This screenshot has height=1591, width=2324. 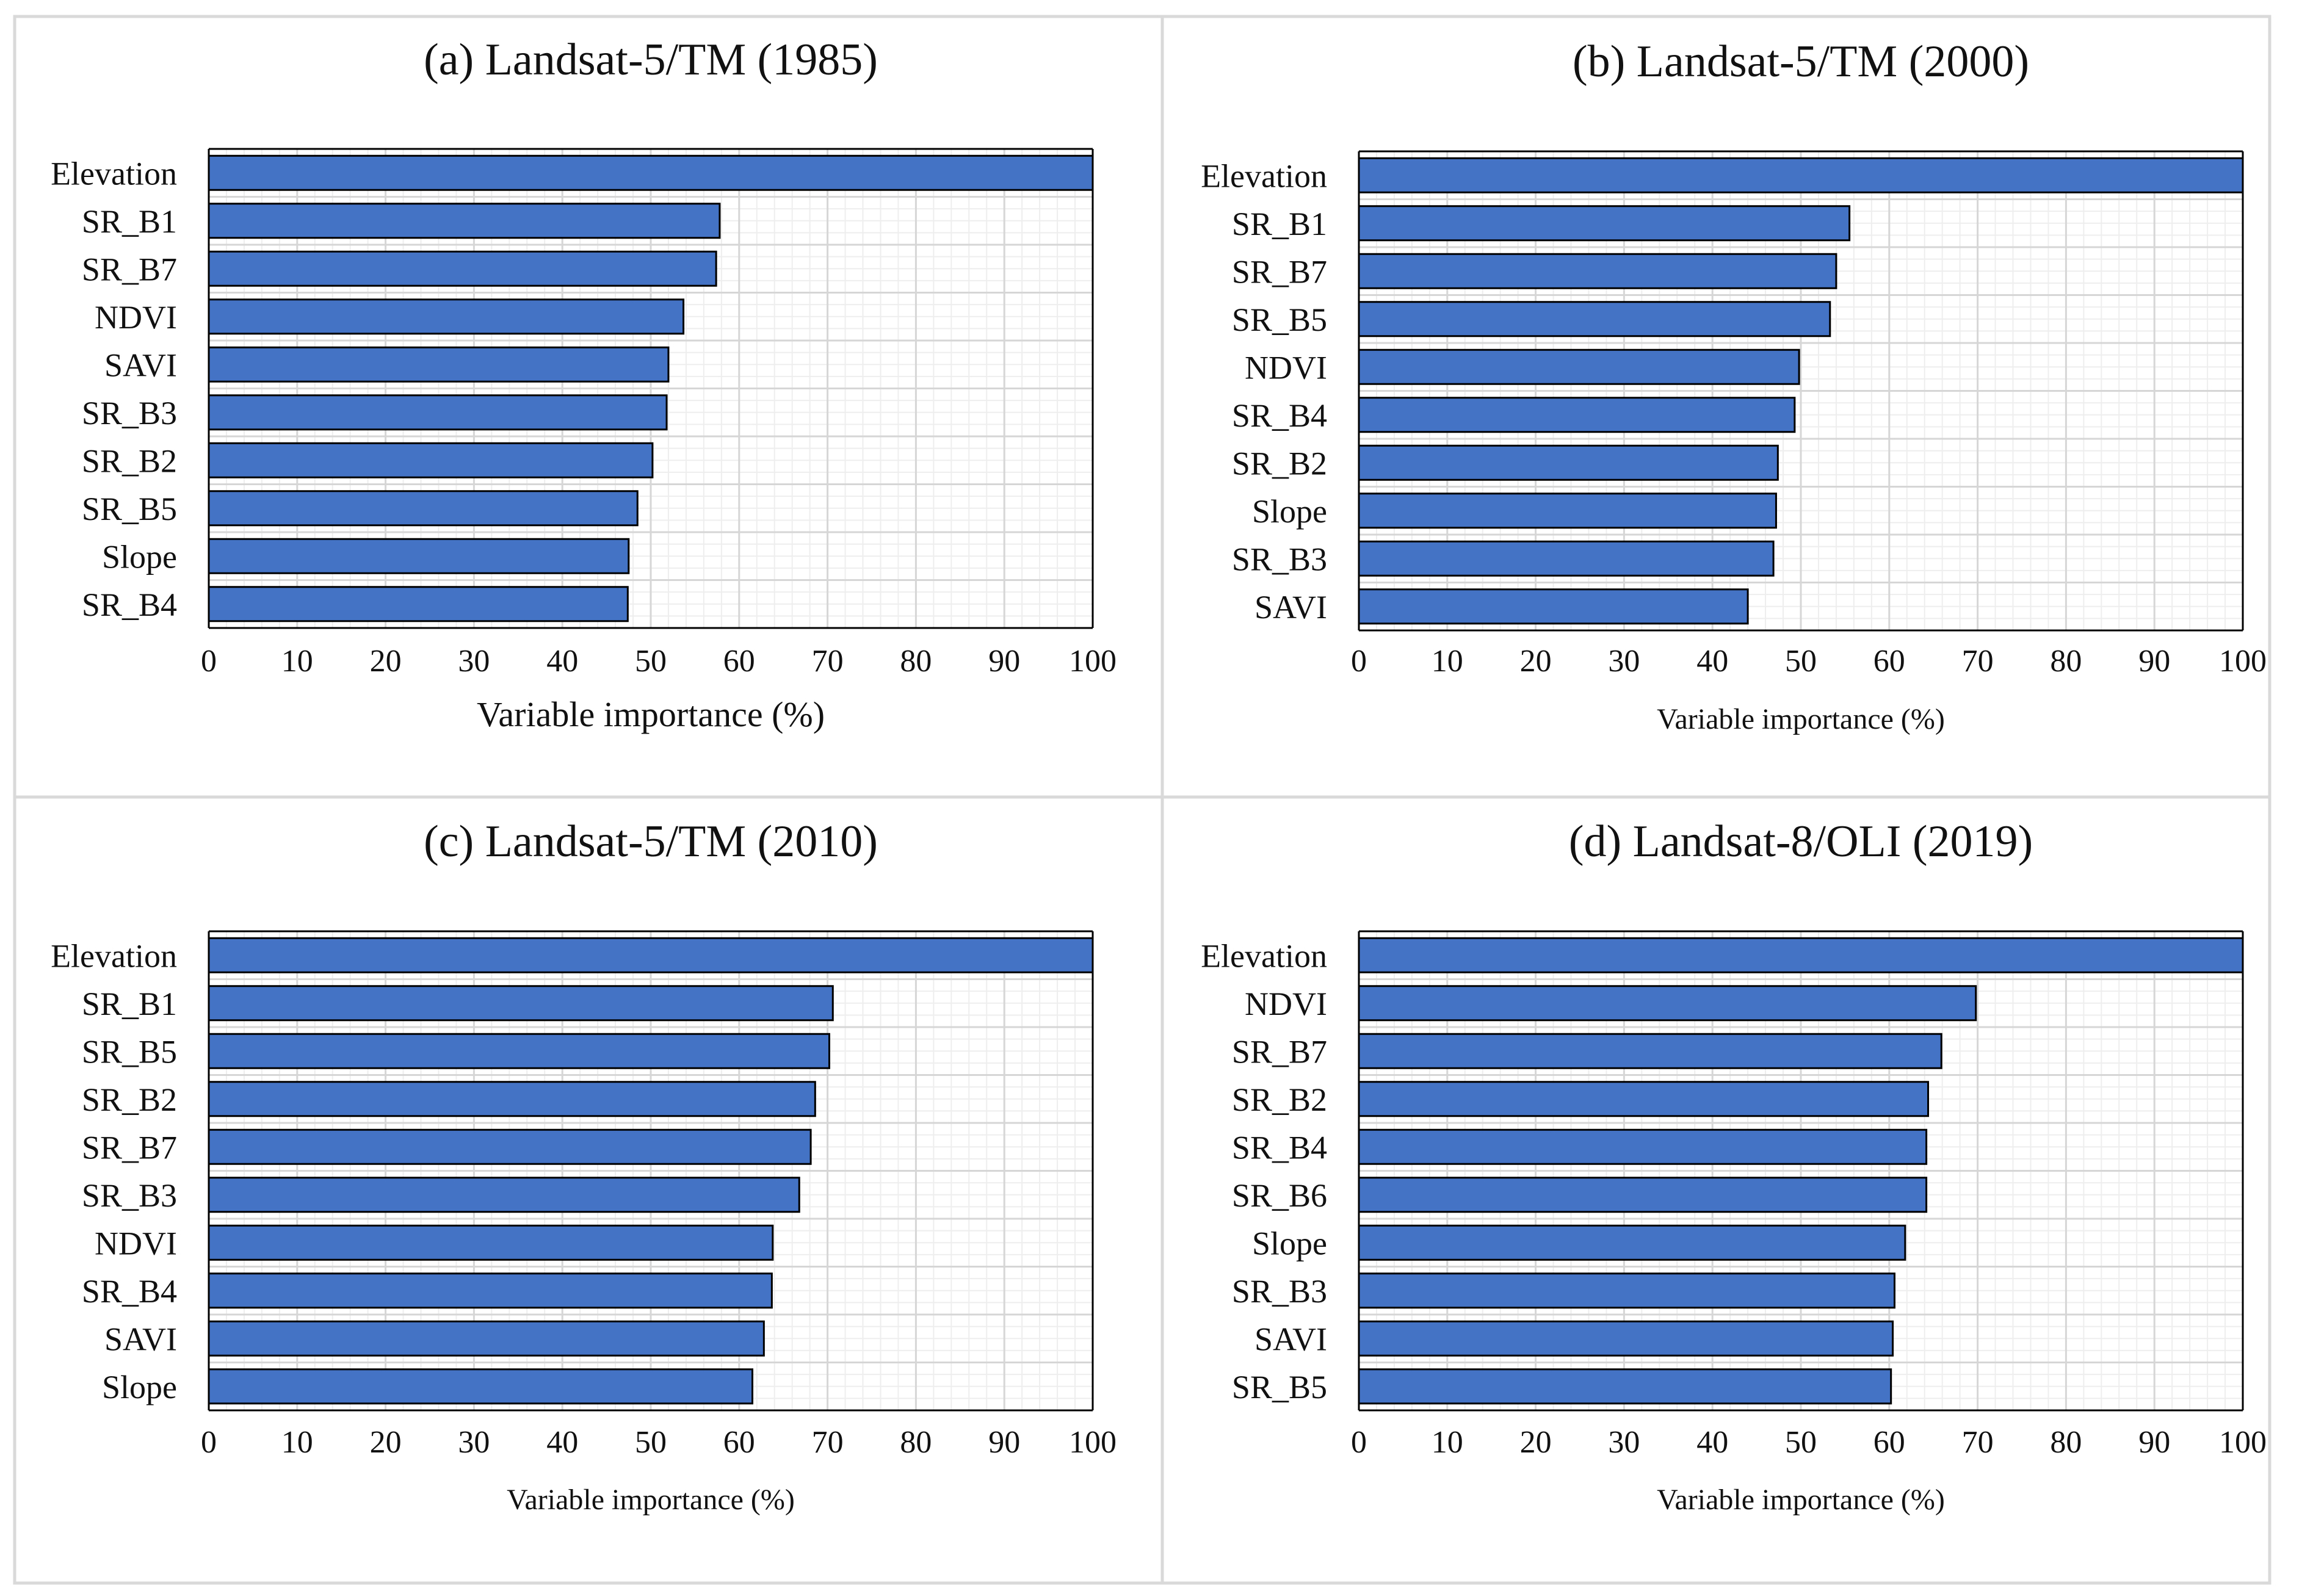 What do you see at coordinates (1801, 842) in the screenshot?
I see `chart-title: (d) Landsat-8/OLI (2019)` at bounding box center [1801, 842].